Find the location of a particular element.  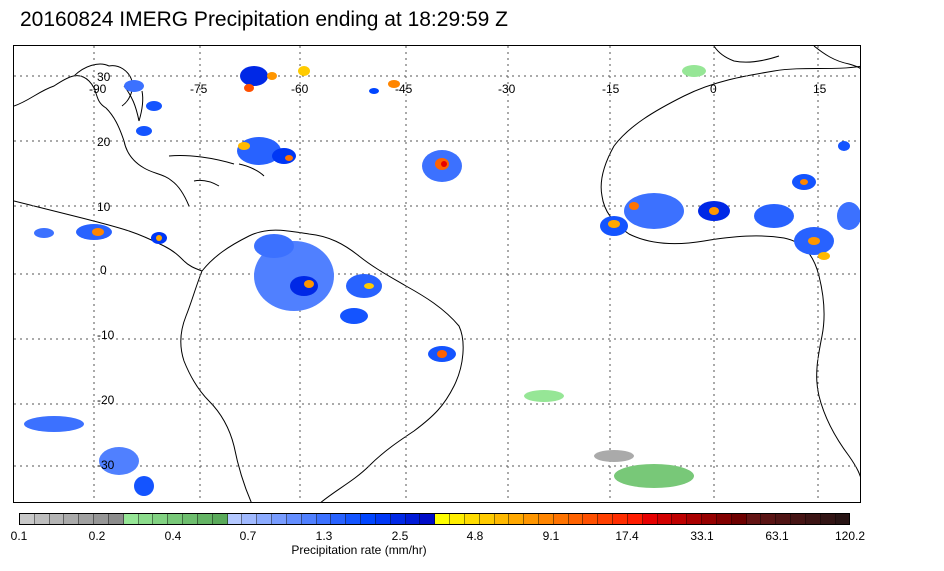

colorbar-tick-label: 9.1 is located at coordinates (551, 536).